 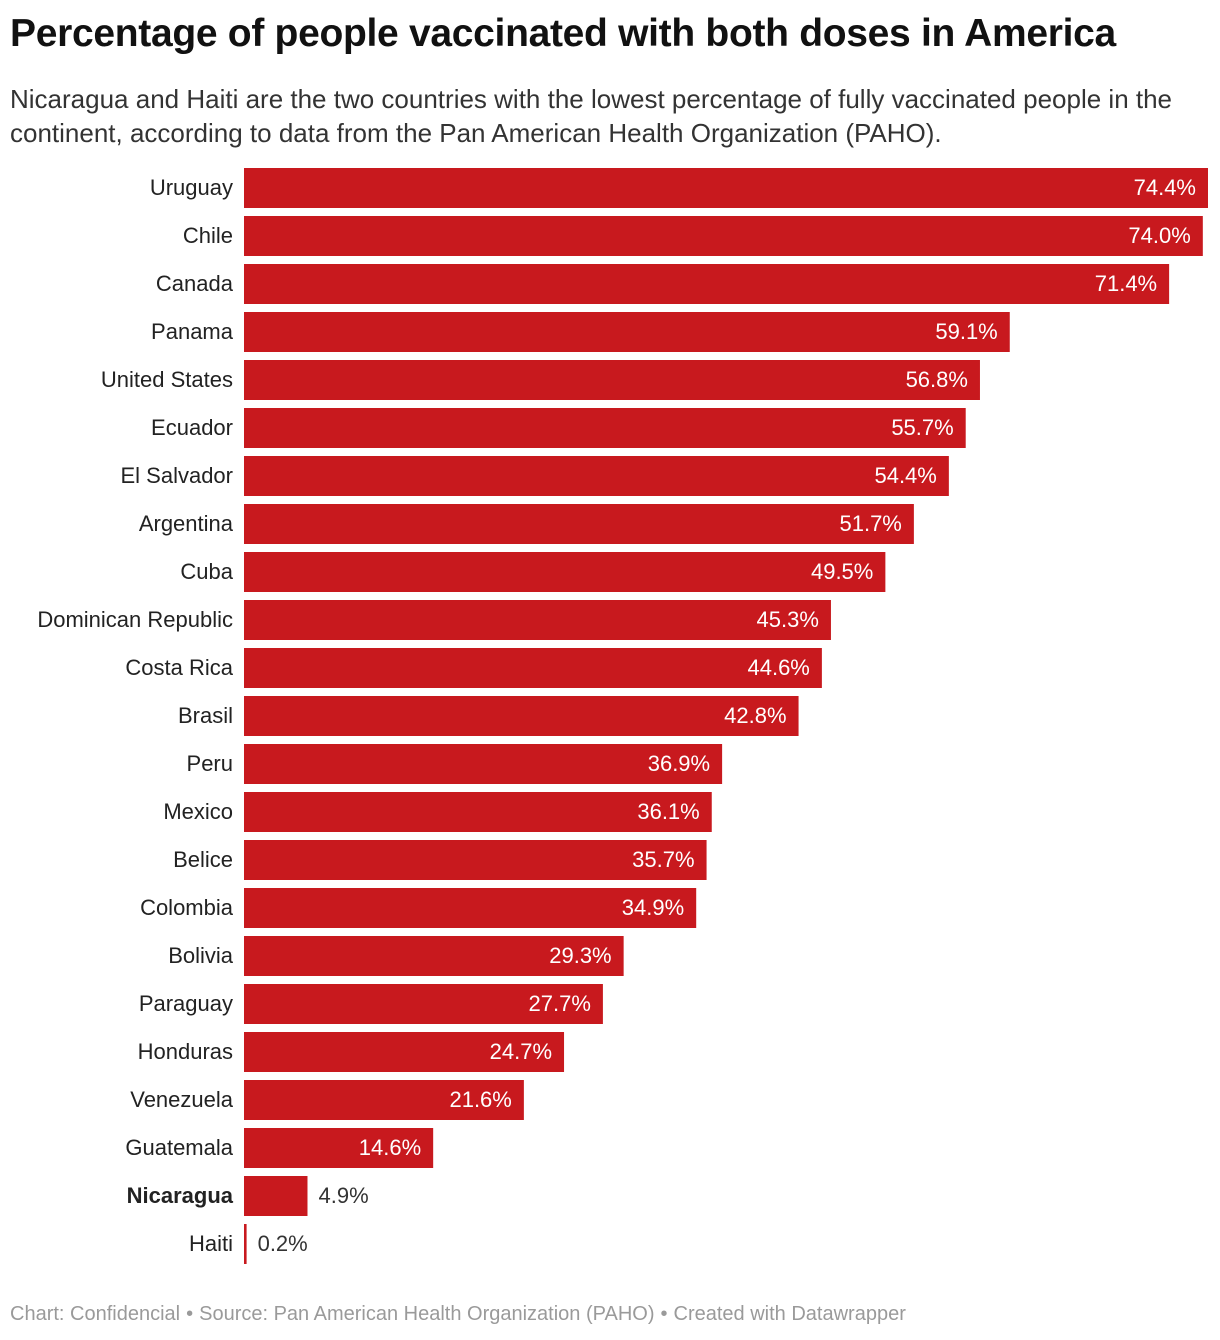 I want to click on bar-el-salvador, so click(x=596, y=476).